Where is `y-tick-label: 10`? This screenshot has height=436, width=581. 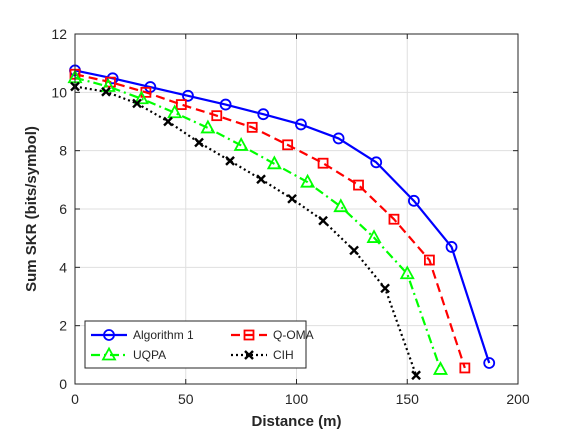
y-tick-label: 10 is located at coordinates (59, 92).